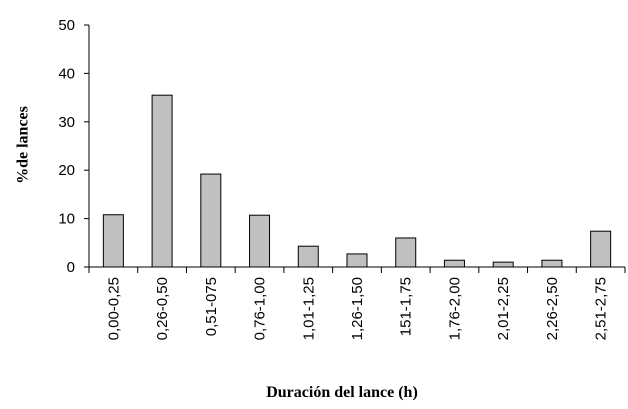 This screenshot has height=409, width=628. I want to click on y-axis-label: %de lances, so click(23, 145).